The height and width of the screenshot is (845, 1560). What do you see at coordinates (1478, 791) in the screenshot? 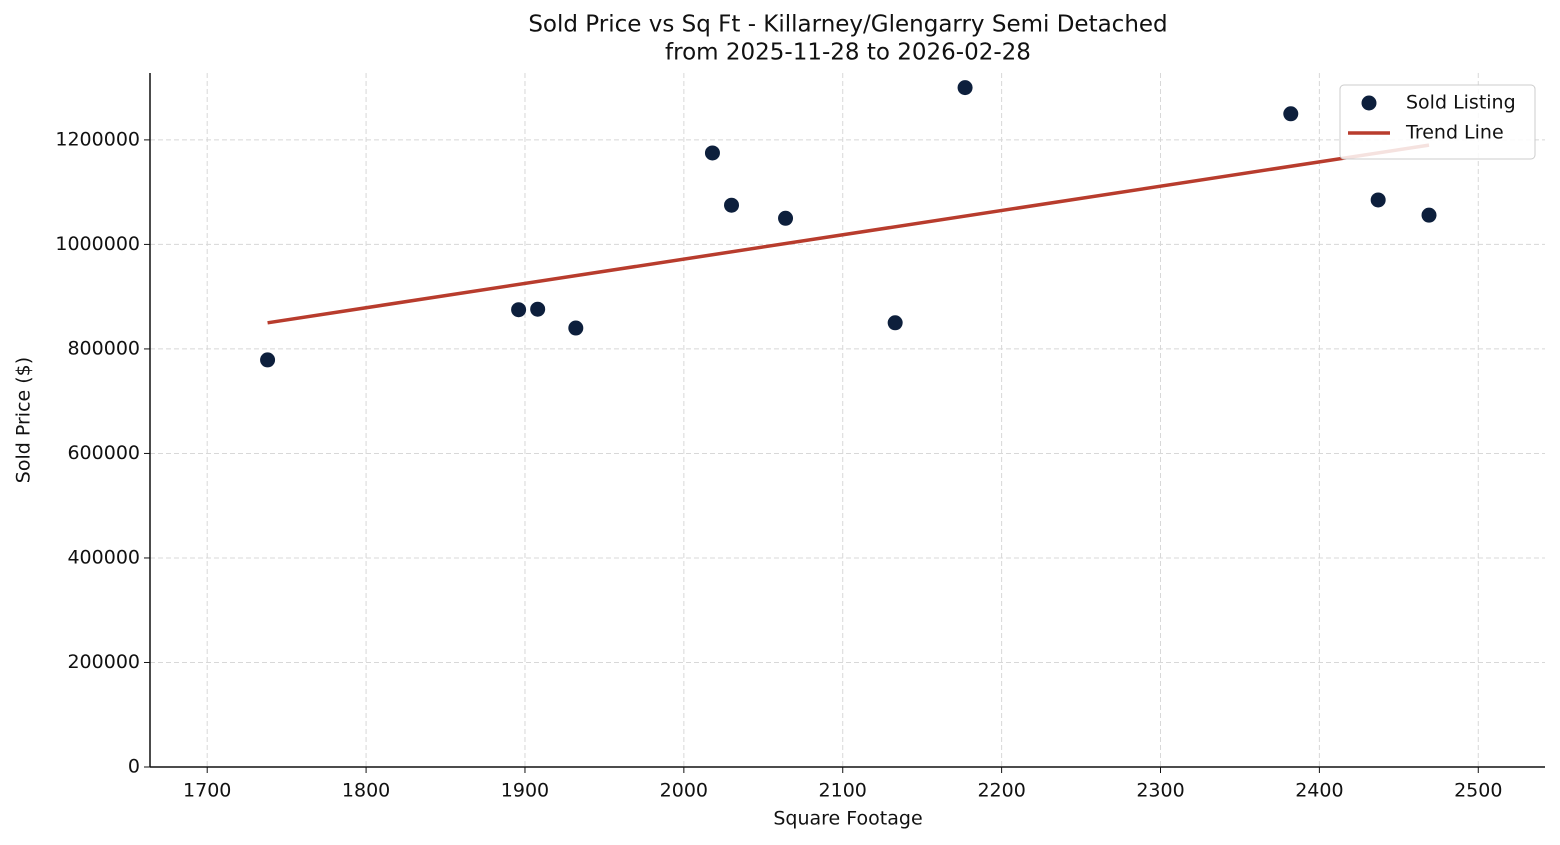
I see `x-tick-label: 2500` at bounding box center [1478, 791].